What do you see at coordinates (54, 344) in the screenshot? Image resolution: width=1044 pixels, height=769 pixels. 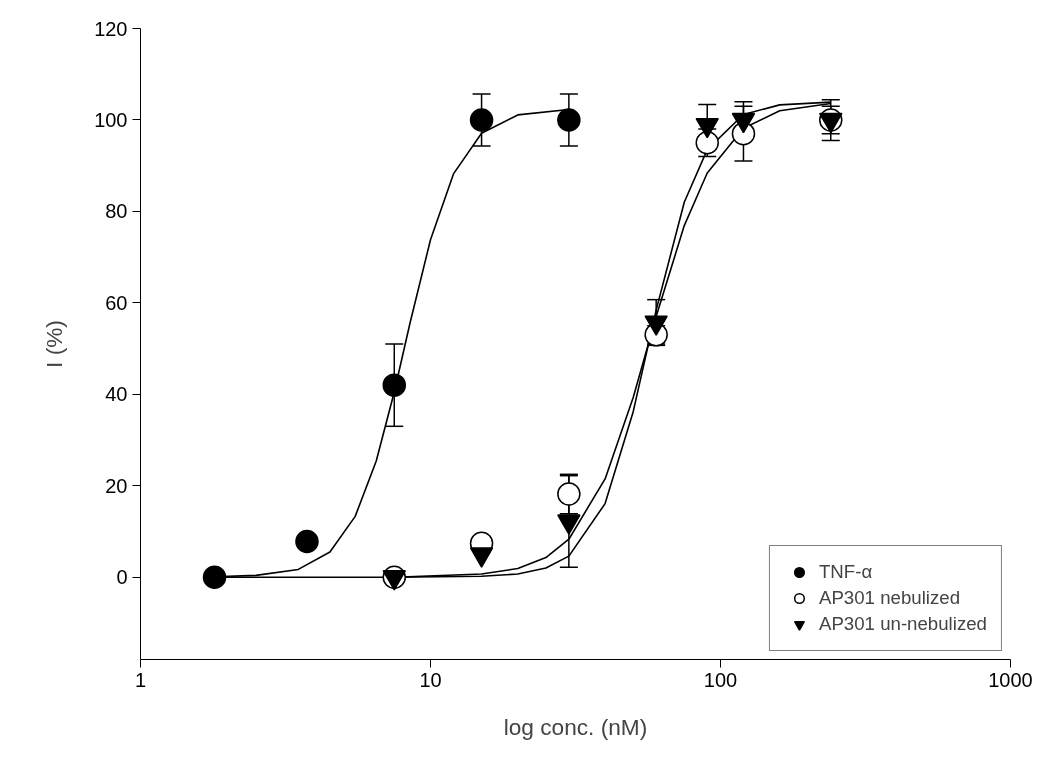 I see `y-axis-title: I (%)` at bounding box center [54, 344].